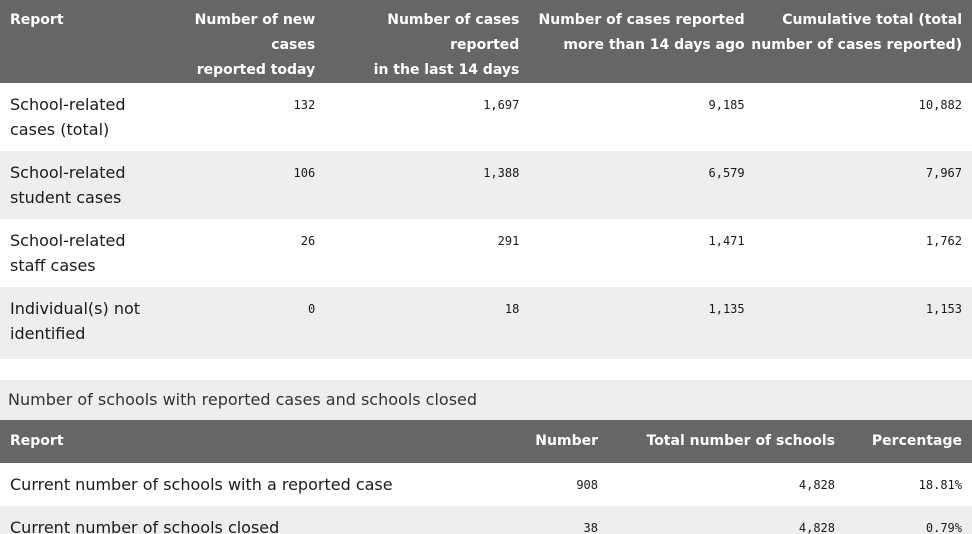  I want to click on row-label: School-related student cases, so click(76, 185).